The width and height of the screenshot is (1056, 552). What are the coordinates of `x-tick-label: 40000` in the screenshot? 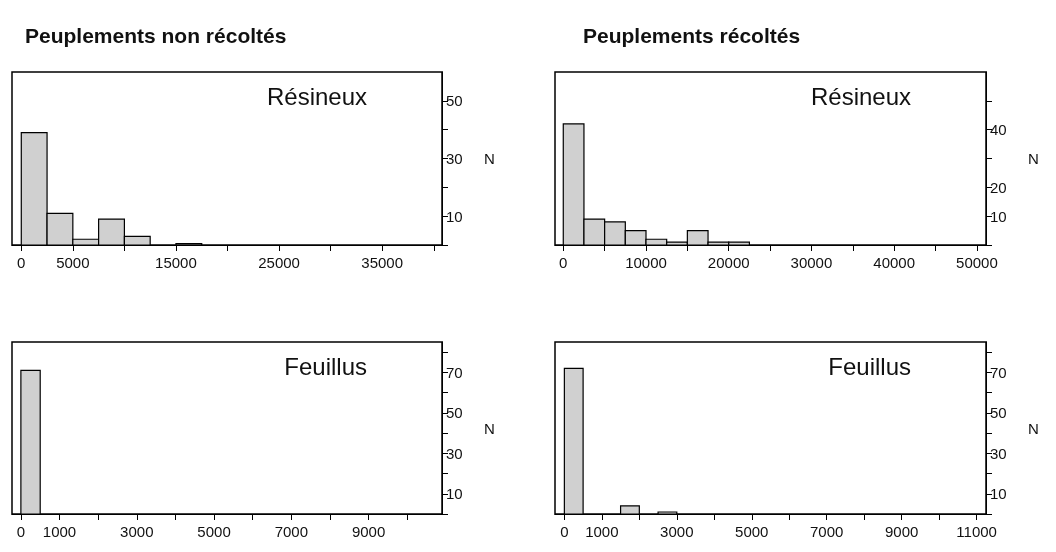 It's located at (894, 262).